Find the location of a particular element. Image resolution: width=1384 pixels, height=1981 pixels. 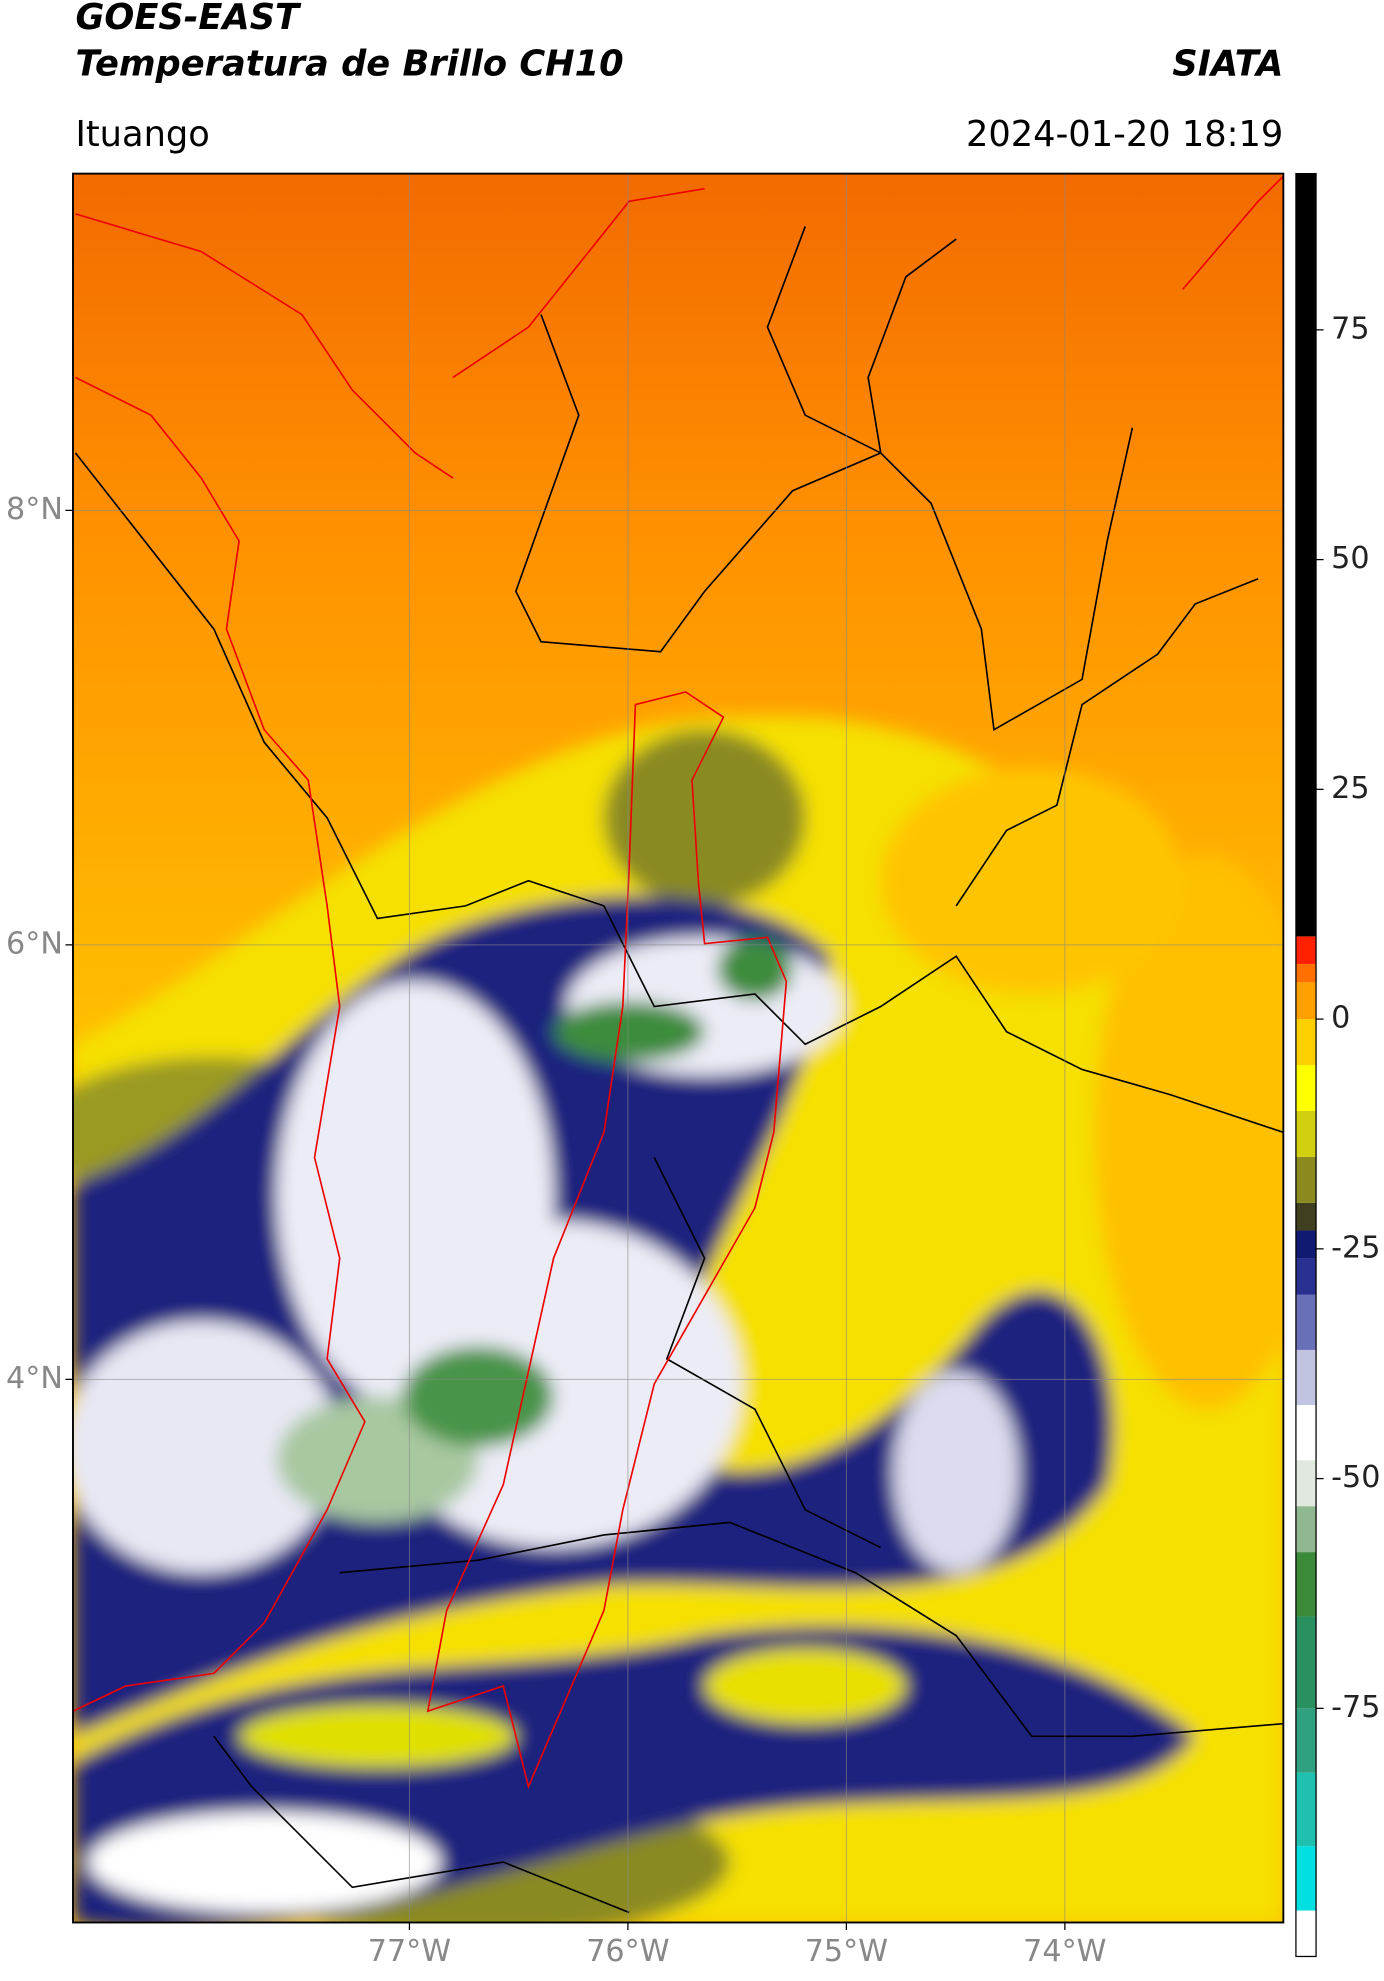

x-tick-label: 75°W is located at coordinates (846, 1951).